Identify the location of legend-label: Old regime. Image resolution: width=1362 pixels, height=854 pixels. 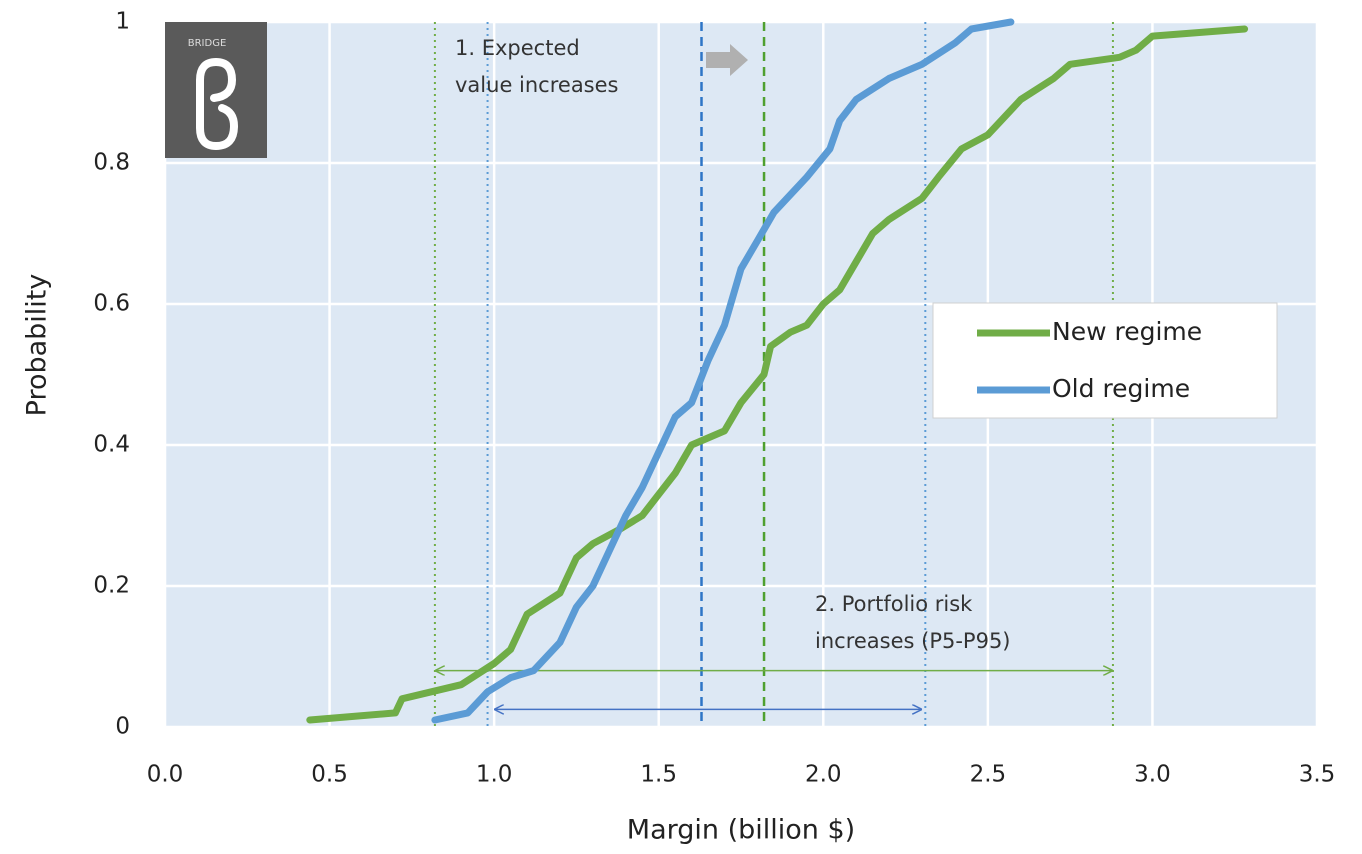
(1121, 388).